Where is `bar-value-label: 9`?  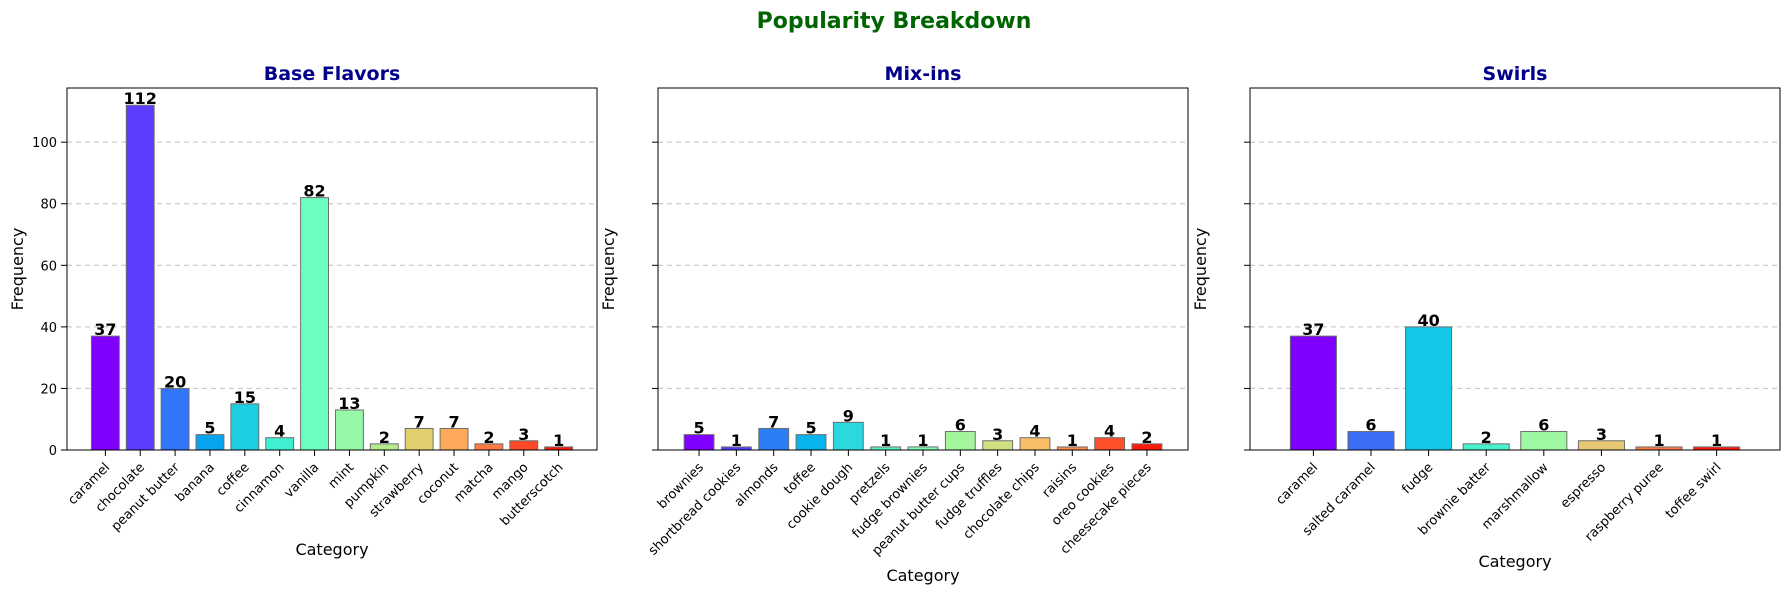 bar-value-label: 9 is located at coordinates (848, 415).